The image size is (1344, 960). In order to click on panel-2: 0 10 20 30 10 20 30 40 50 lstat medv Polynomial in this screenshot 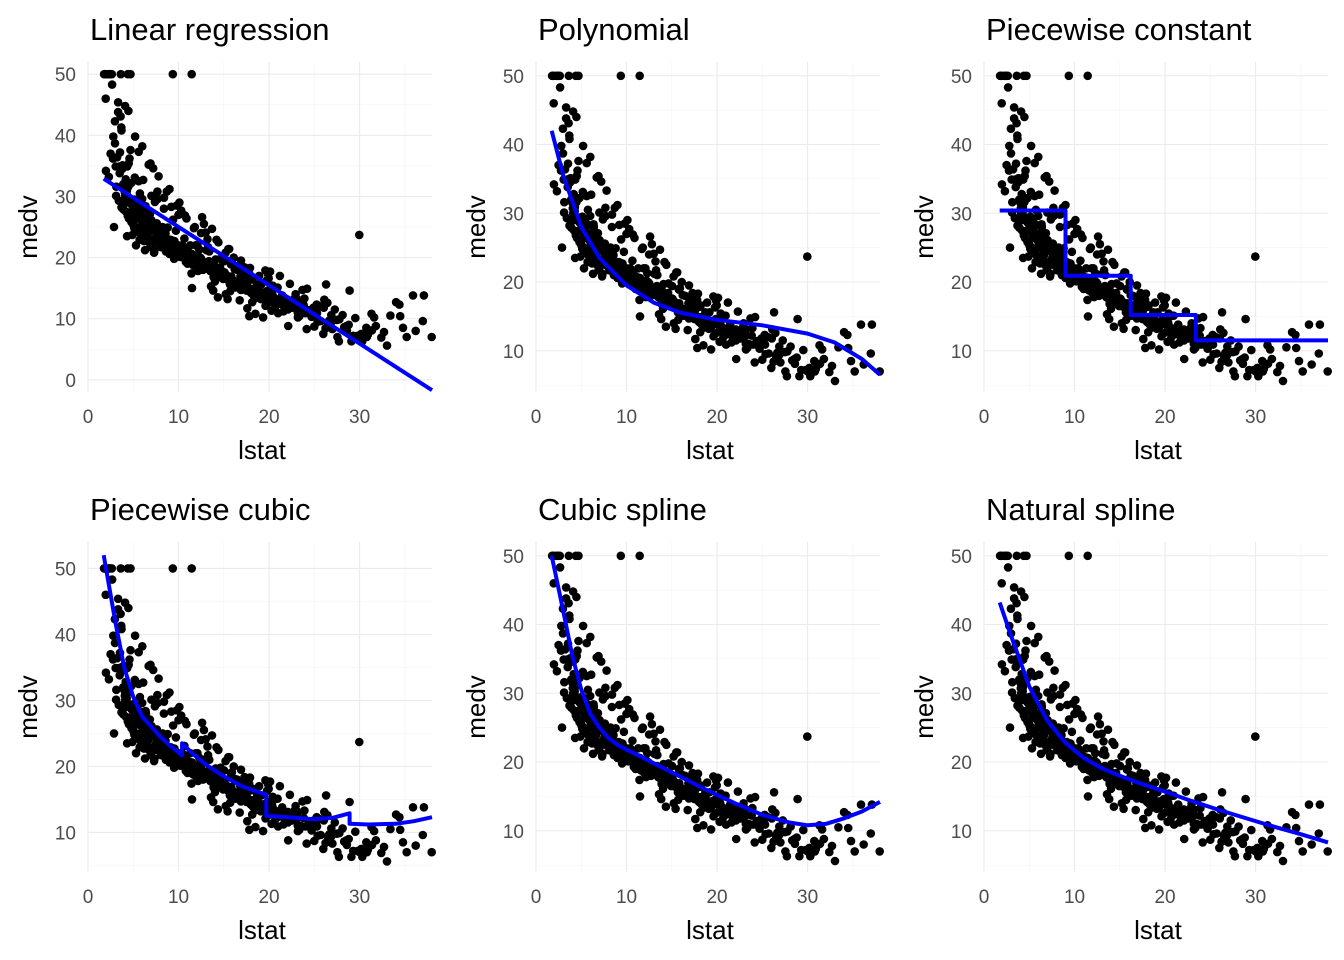, I will do `click(672, 238)`.